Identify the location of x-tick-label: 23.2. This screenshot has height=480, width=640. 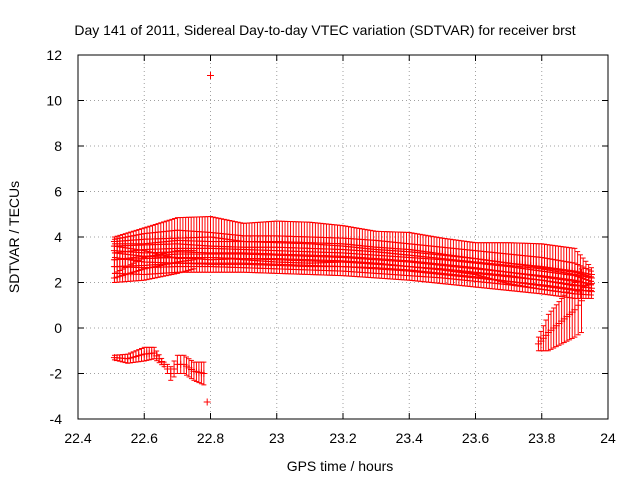
(342, 438).